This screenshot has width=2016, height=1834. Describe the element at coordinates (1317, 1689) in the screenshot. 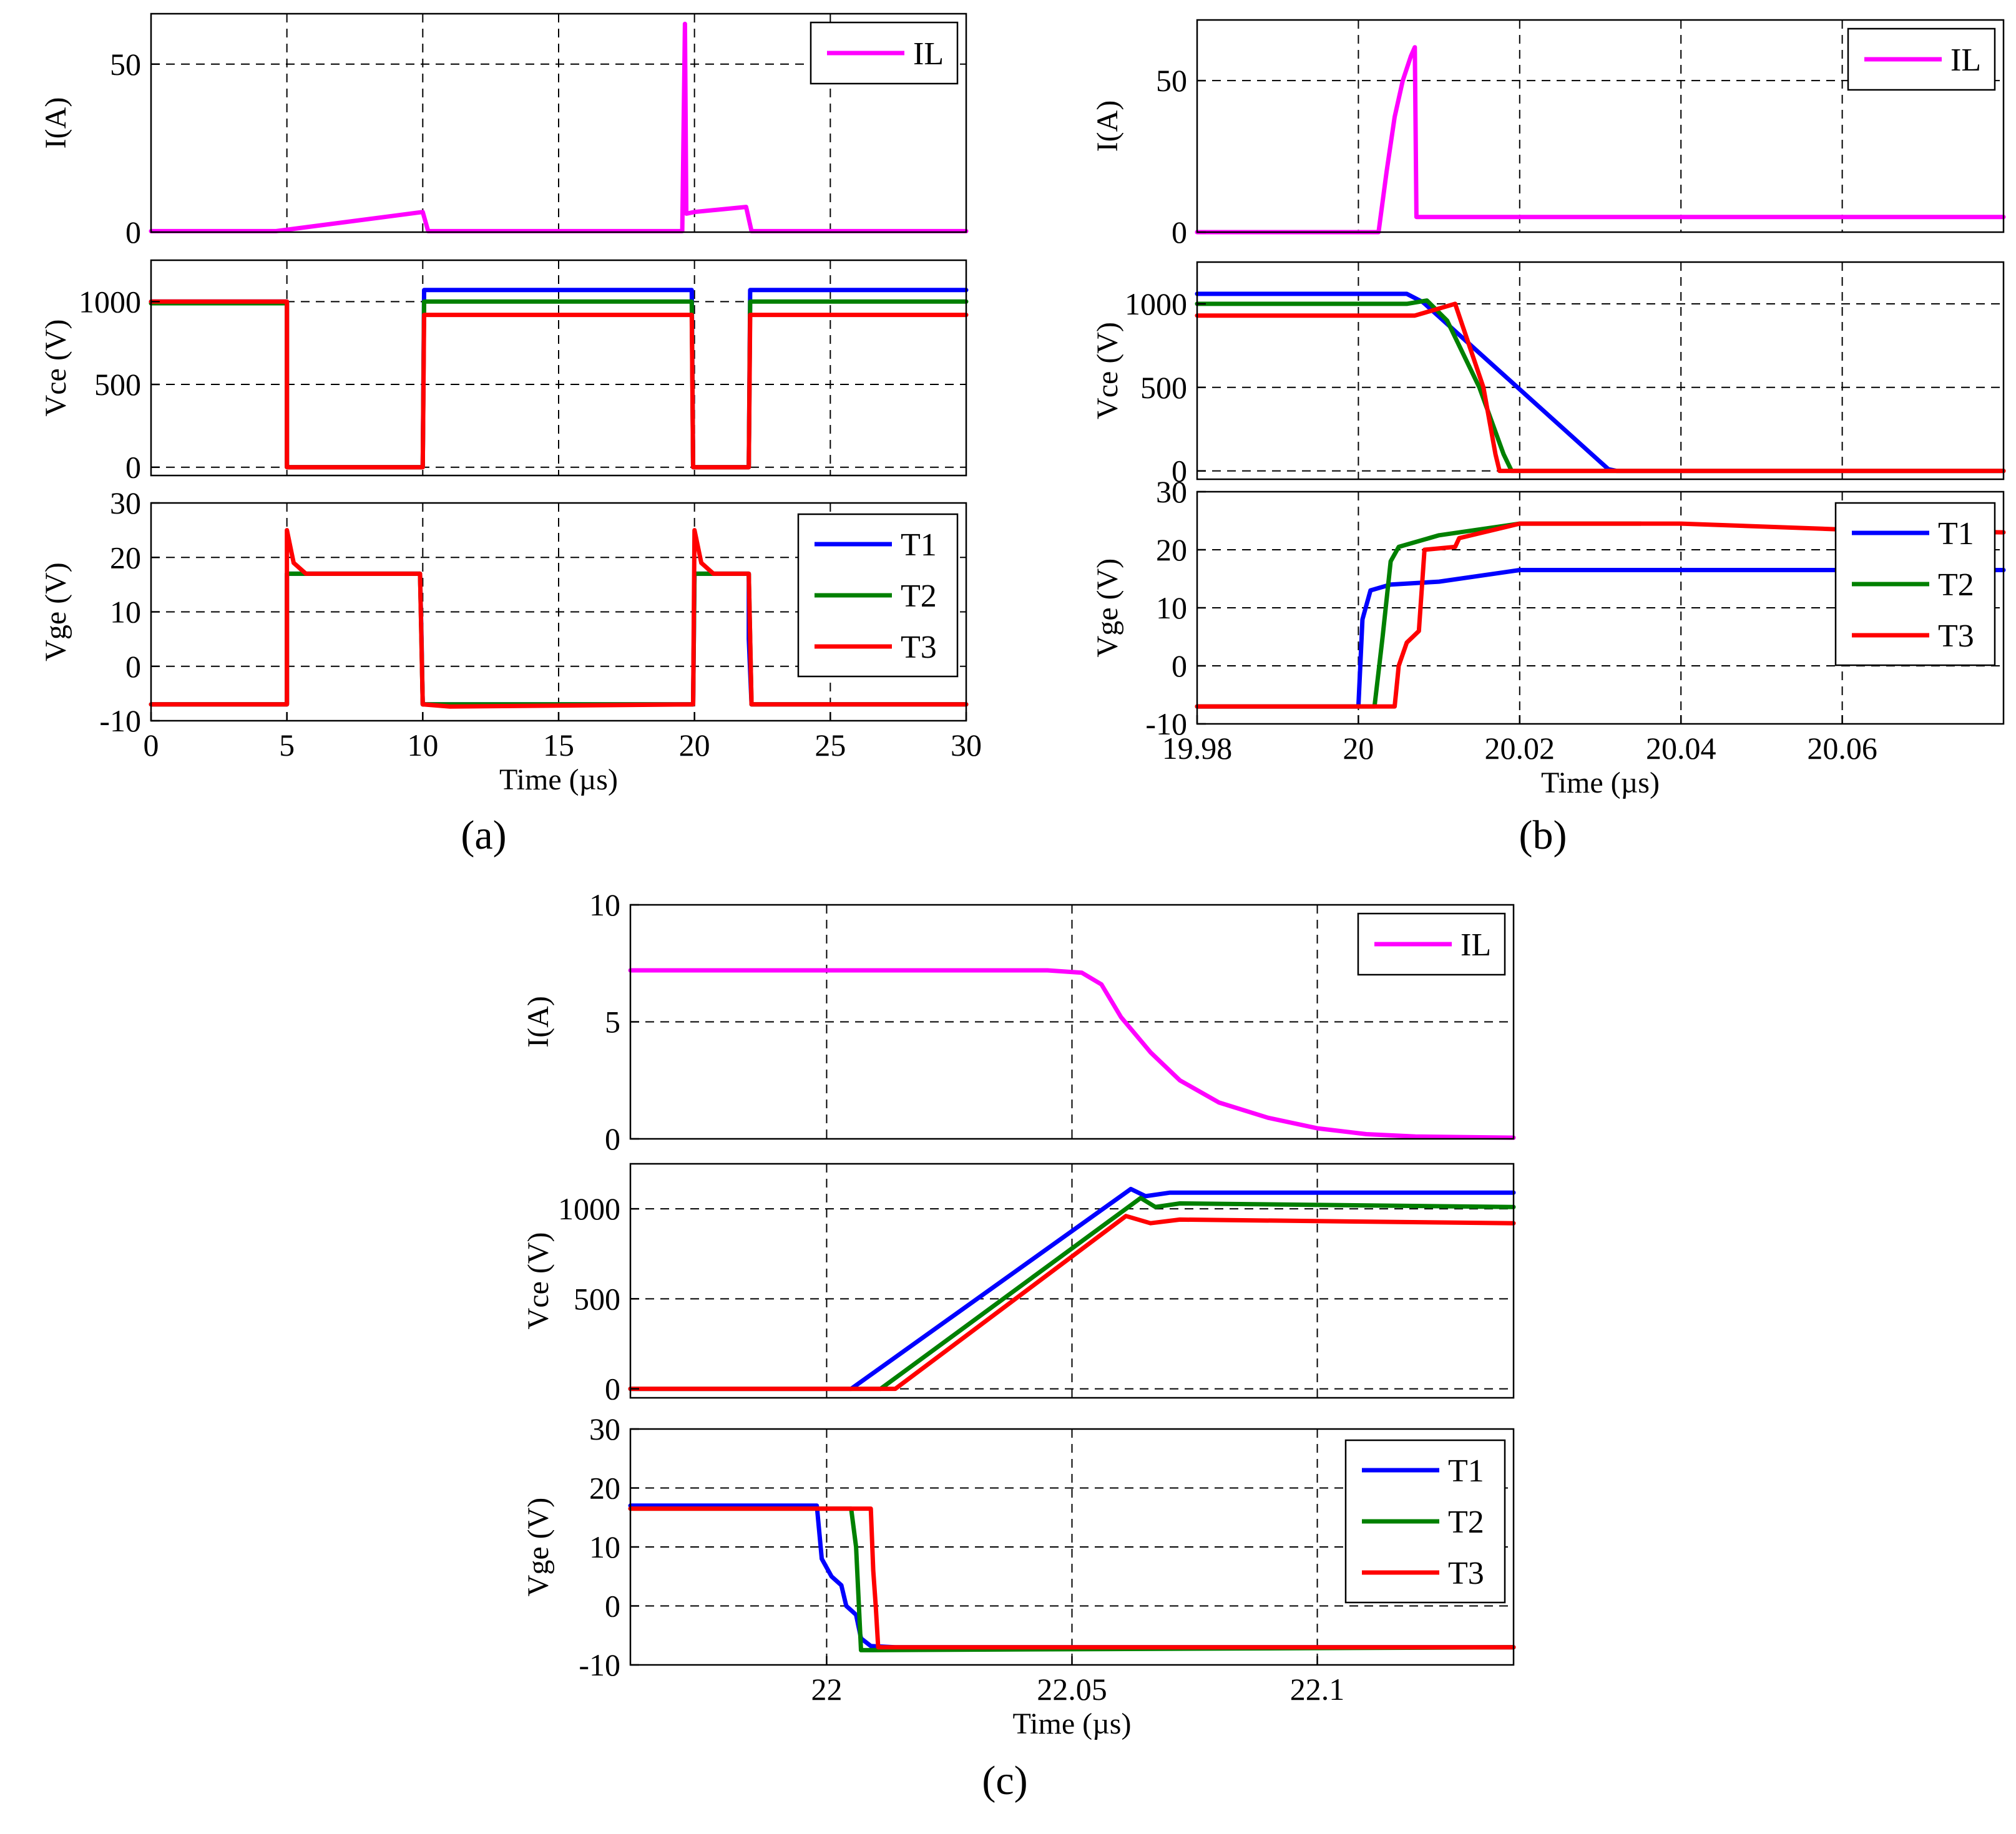

I see `x-tick-label: 22.1` at that location.